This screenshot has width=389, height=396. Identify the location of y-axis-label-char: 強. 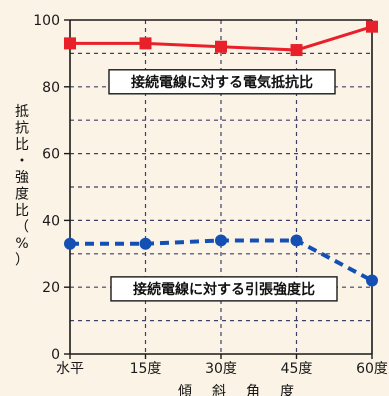
(22, 178).